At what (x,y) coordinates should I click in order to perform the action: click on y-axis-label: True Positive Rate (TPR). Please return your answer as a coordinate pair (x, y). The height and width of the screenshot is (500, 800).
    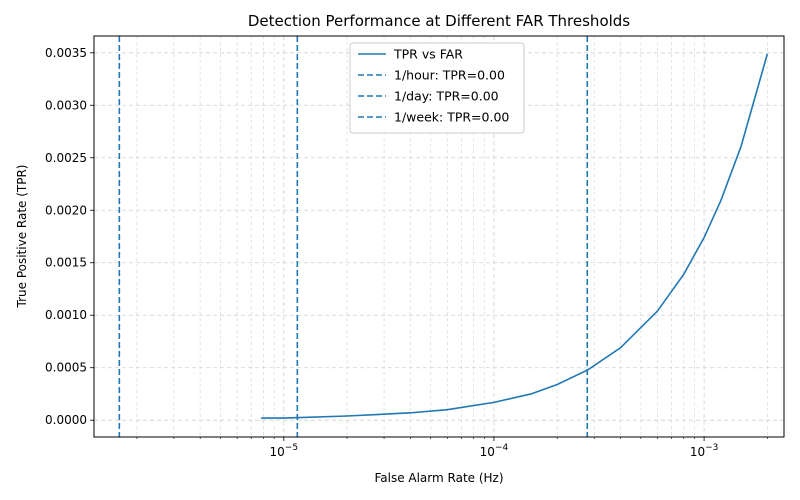
    Looking at the image, I should click on (22, 237).